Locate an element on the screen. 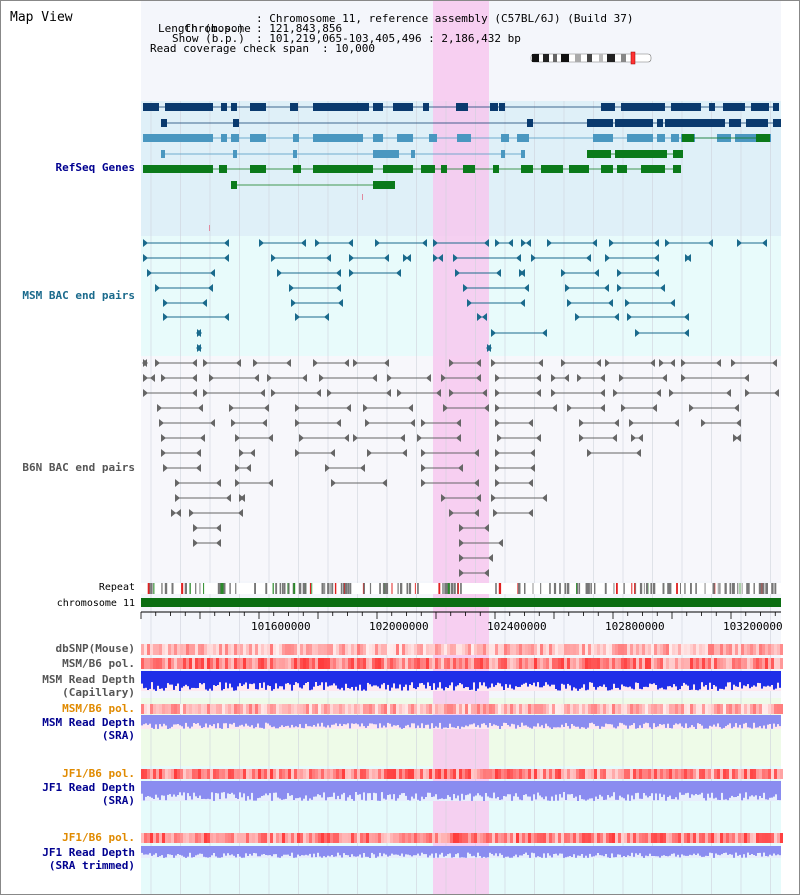 The width and height of the screenshot is (800, 895). track-label-msm-pol: MSM/B6 pol. is located at coordinates (98, 663).